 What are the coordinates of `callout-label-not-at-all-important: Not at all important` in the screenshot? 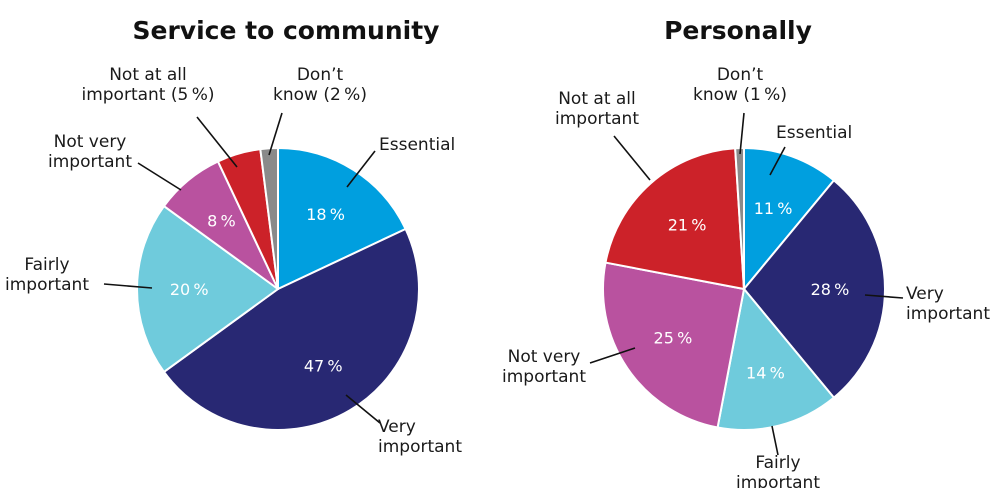 It's located at (597, 109).